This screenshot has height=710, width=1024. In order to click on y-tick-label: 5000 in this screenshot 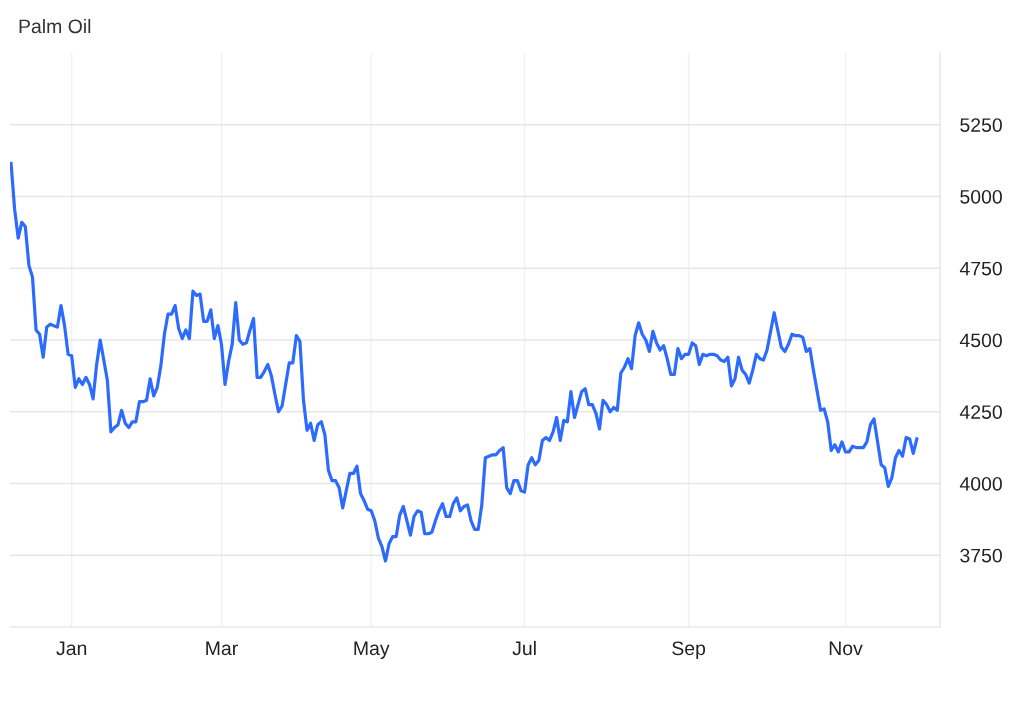, I will do `click(981, 196)`.